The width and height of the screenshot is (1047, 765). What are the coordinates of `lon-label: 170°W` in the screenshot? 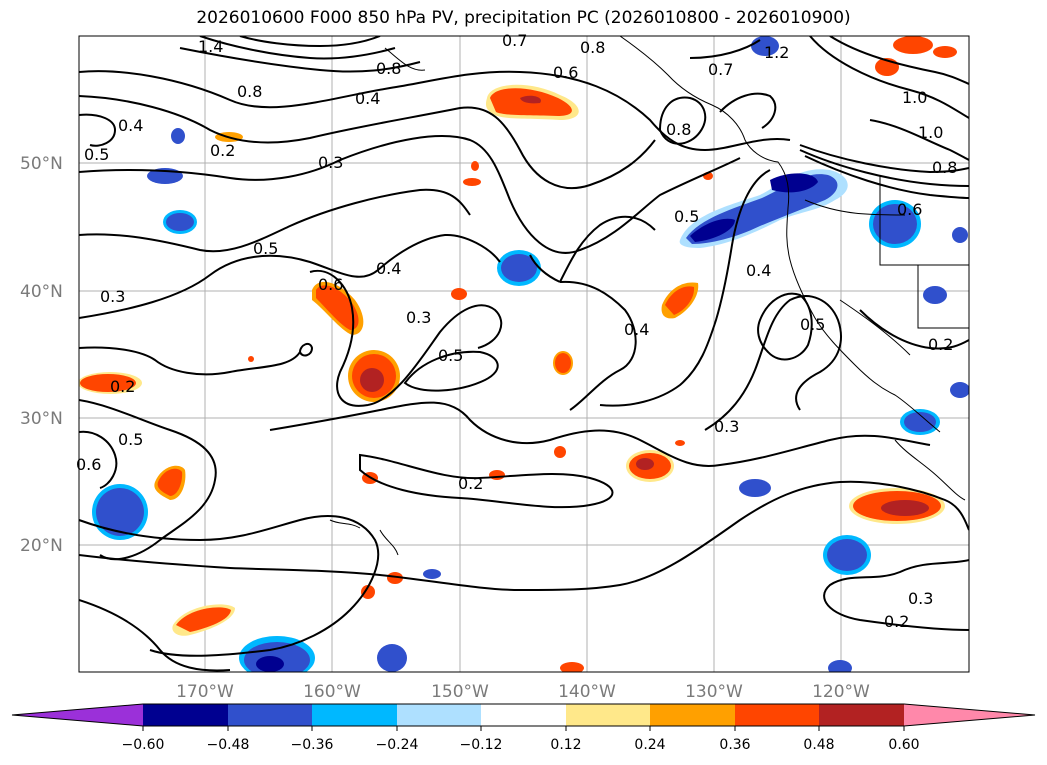 It's located at (205, 692).